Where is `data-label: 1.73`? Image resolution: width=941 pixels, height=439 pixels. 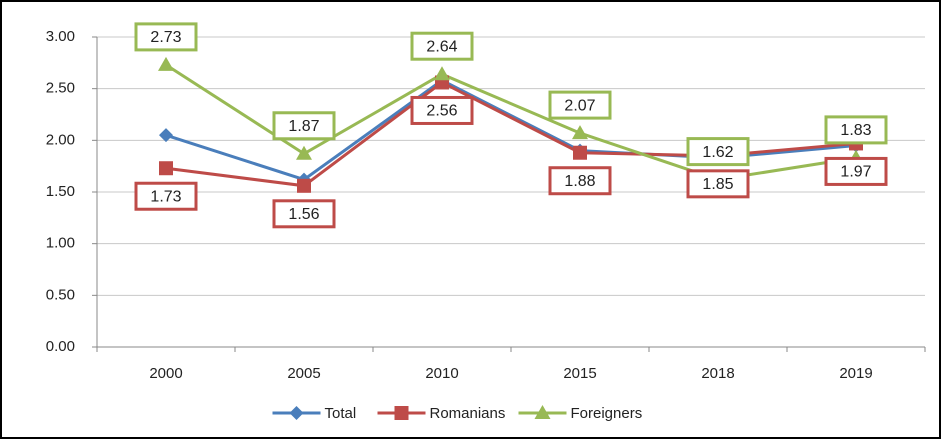
data-label: 1.73 is located at coordinates (165, 196).